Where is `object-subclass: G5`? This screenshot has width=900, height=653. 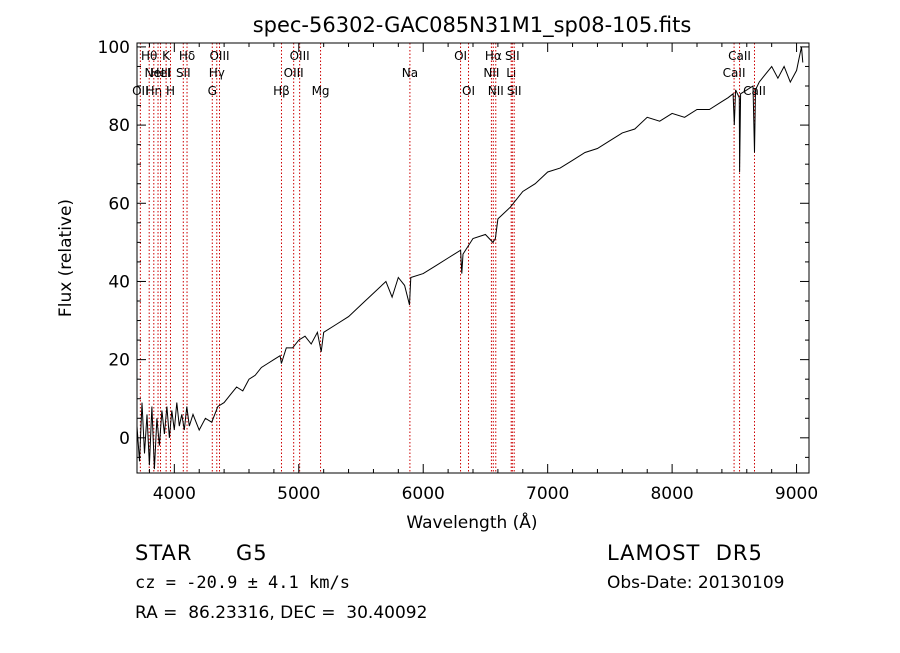 object-subclass: G5 is located at coordinates (252, 553).